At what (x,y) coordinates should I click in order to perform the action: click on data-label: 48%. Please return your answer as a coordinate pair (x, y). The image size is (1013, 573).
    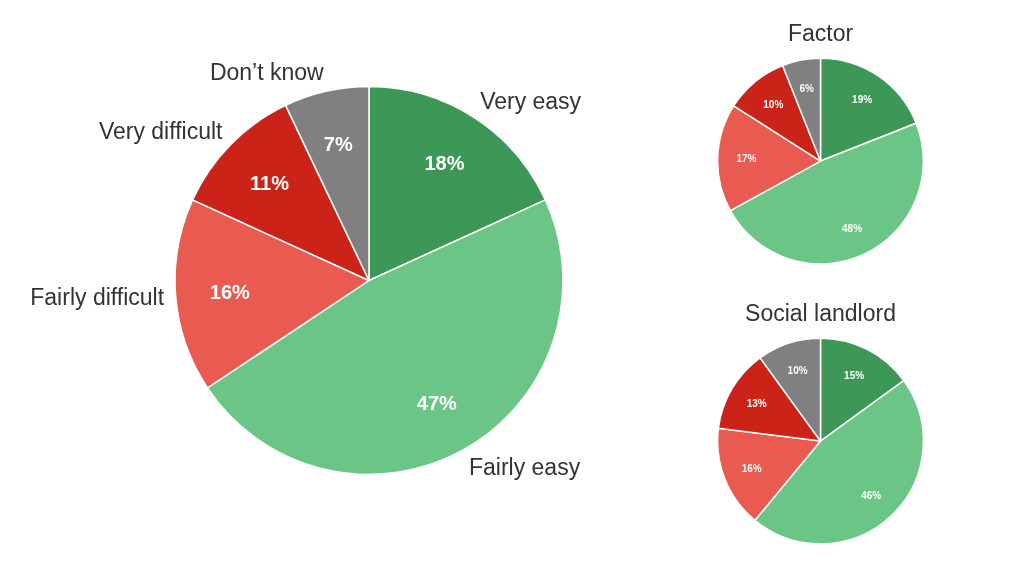
    Looking at the image, I should click on (852, 228).